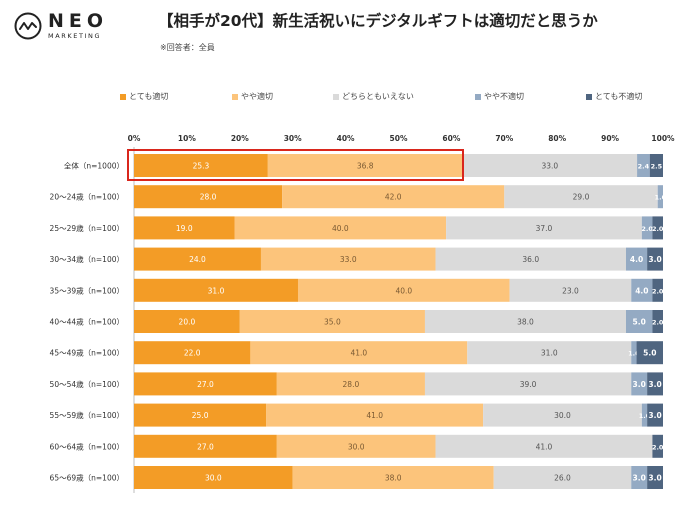 This screenshot has width=692, height=507. I want to click on data-label: 22.0, so click(192, 353).